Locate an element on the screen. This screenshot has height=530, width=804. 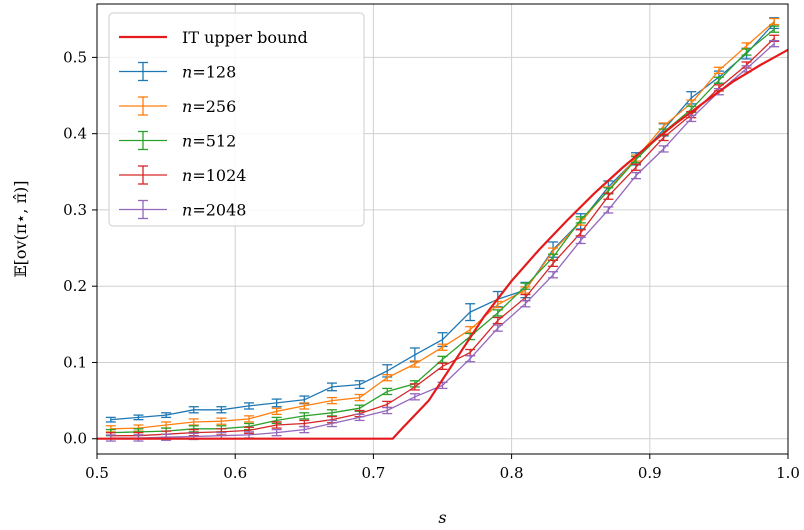
x-tick-label: 0.7 is located at coordinates (373, 473).